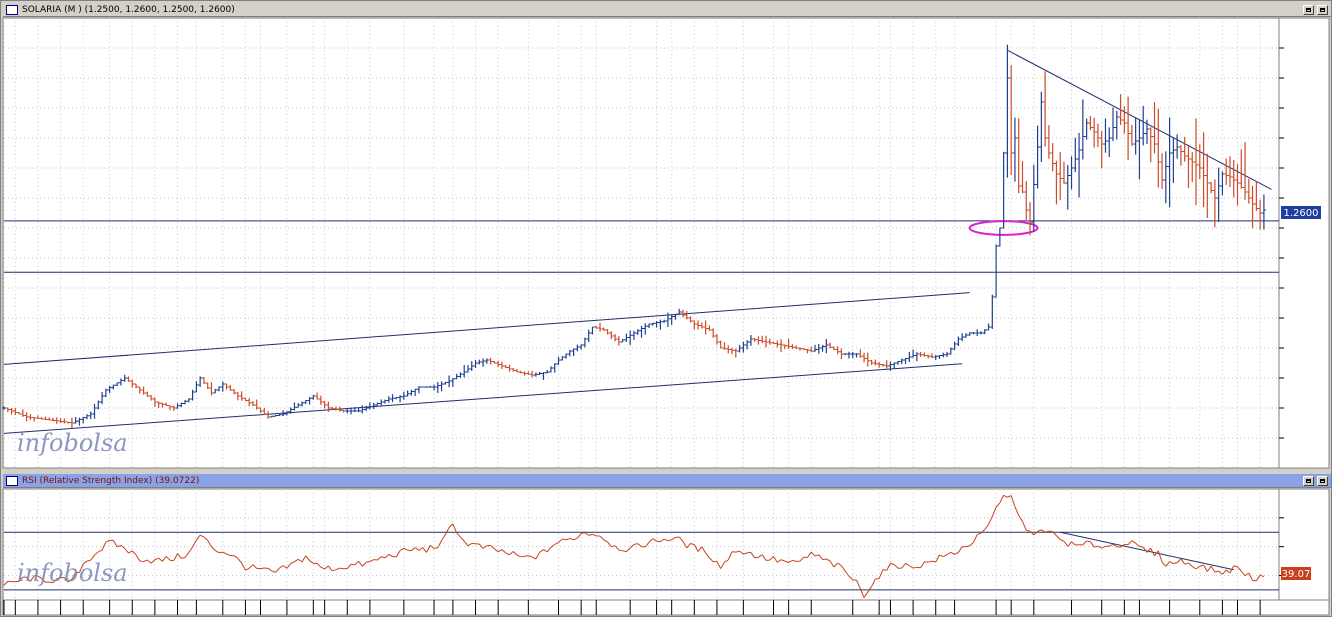 This screenshot has width=1332, height=617. What do you see at coordinates (666, 607) in the screenshot?
I see `date-axis-area` at bounding box center [666, 607].